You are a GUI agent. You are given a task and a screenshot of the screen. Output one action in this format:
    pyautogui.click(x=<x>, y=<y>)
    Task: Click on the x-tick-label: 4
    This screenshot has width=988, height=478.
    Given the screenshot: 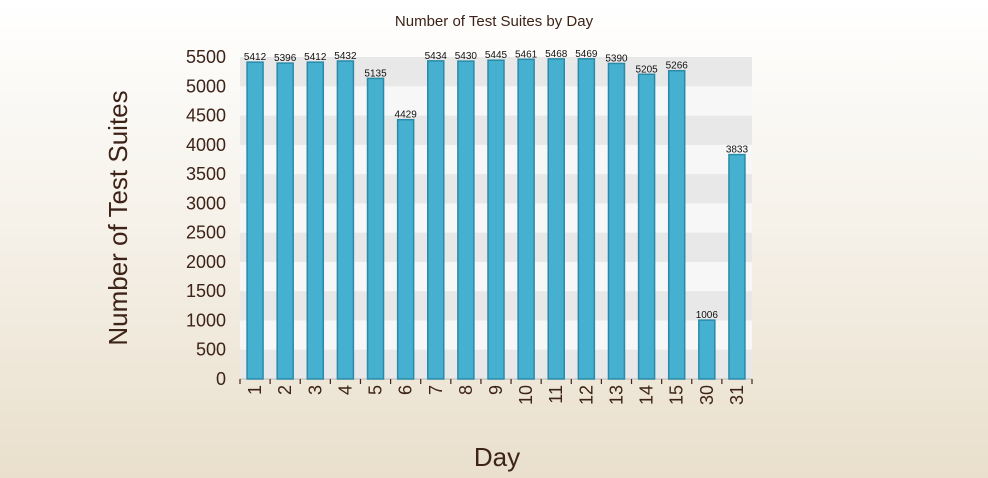 What is the action you would take?
    pyautogui.click(x=345, y=390)
    